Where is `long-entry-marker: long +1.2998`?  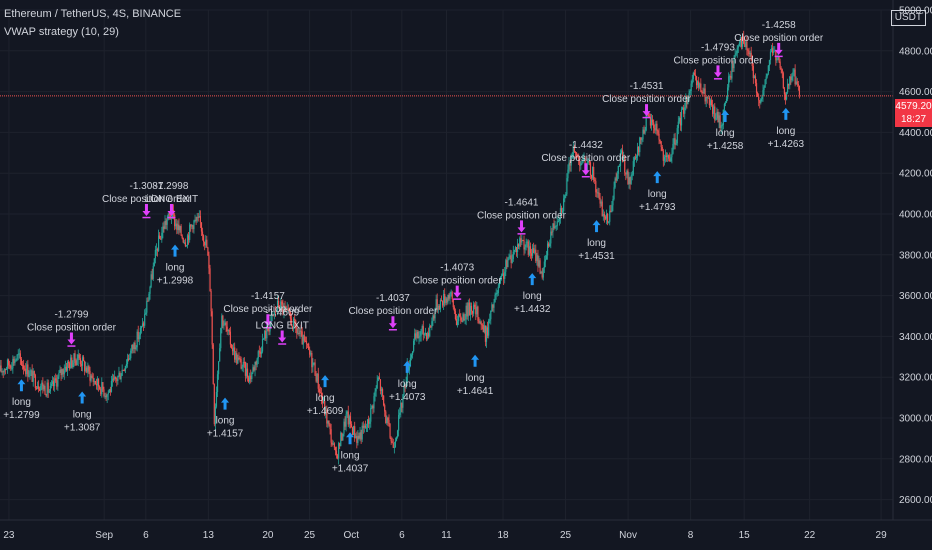
long-entry-marker: long +1.2998 is located at coordinates (175, 265).